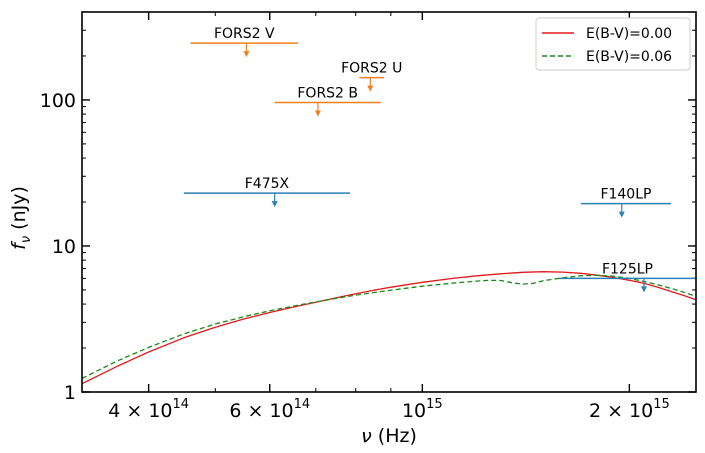  Describe the element at coordinates (627, 269) in the screenshot. I see `limit-label: F125LP` at that location.